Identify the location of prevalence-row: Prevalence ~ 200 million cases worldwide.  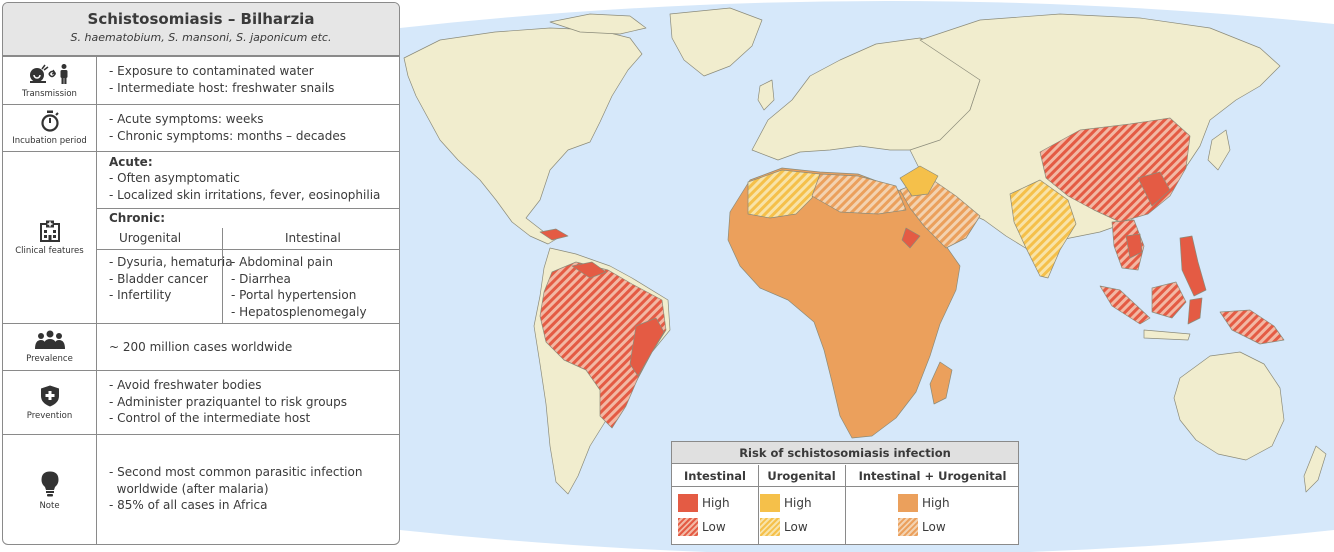
(201, 346).